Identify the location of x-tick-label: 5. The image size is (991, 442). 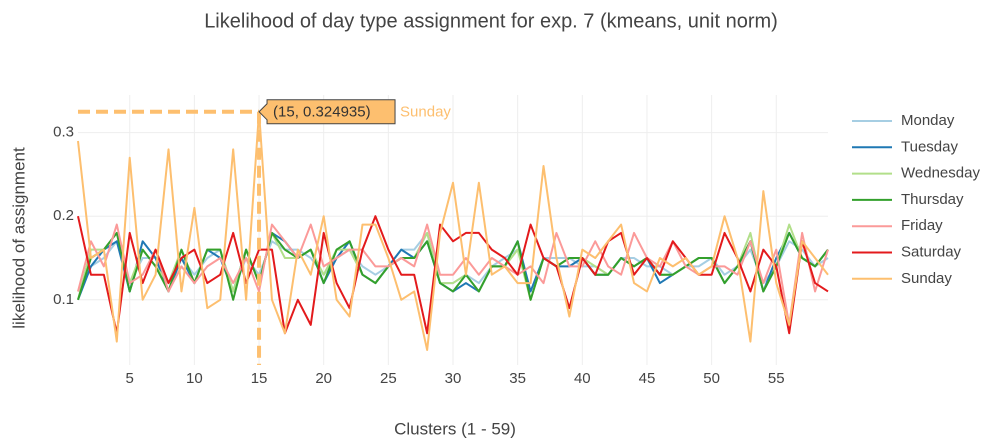
(130, 378).